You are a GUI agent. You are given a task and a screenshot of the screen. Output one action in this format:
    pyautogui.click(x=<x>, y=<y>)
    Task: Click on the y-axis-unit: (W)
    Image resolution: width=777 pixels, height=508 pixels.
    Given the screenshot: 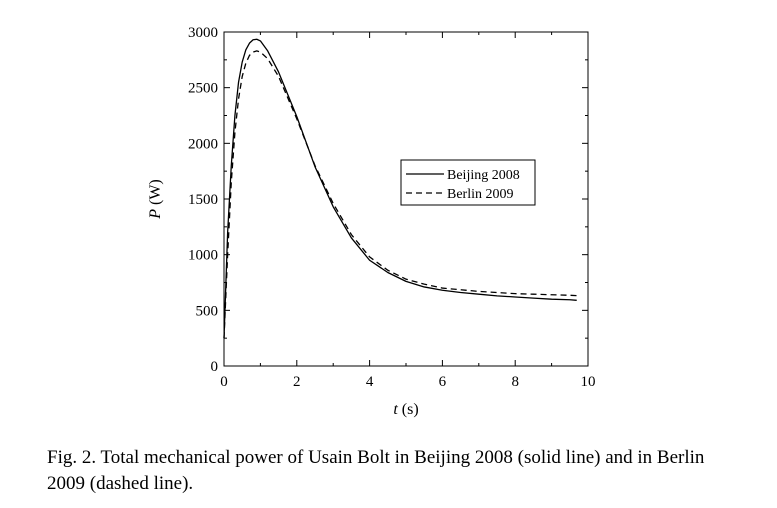 What is the action you would take?
    pyautogui.click(x=155, y=194)
    